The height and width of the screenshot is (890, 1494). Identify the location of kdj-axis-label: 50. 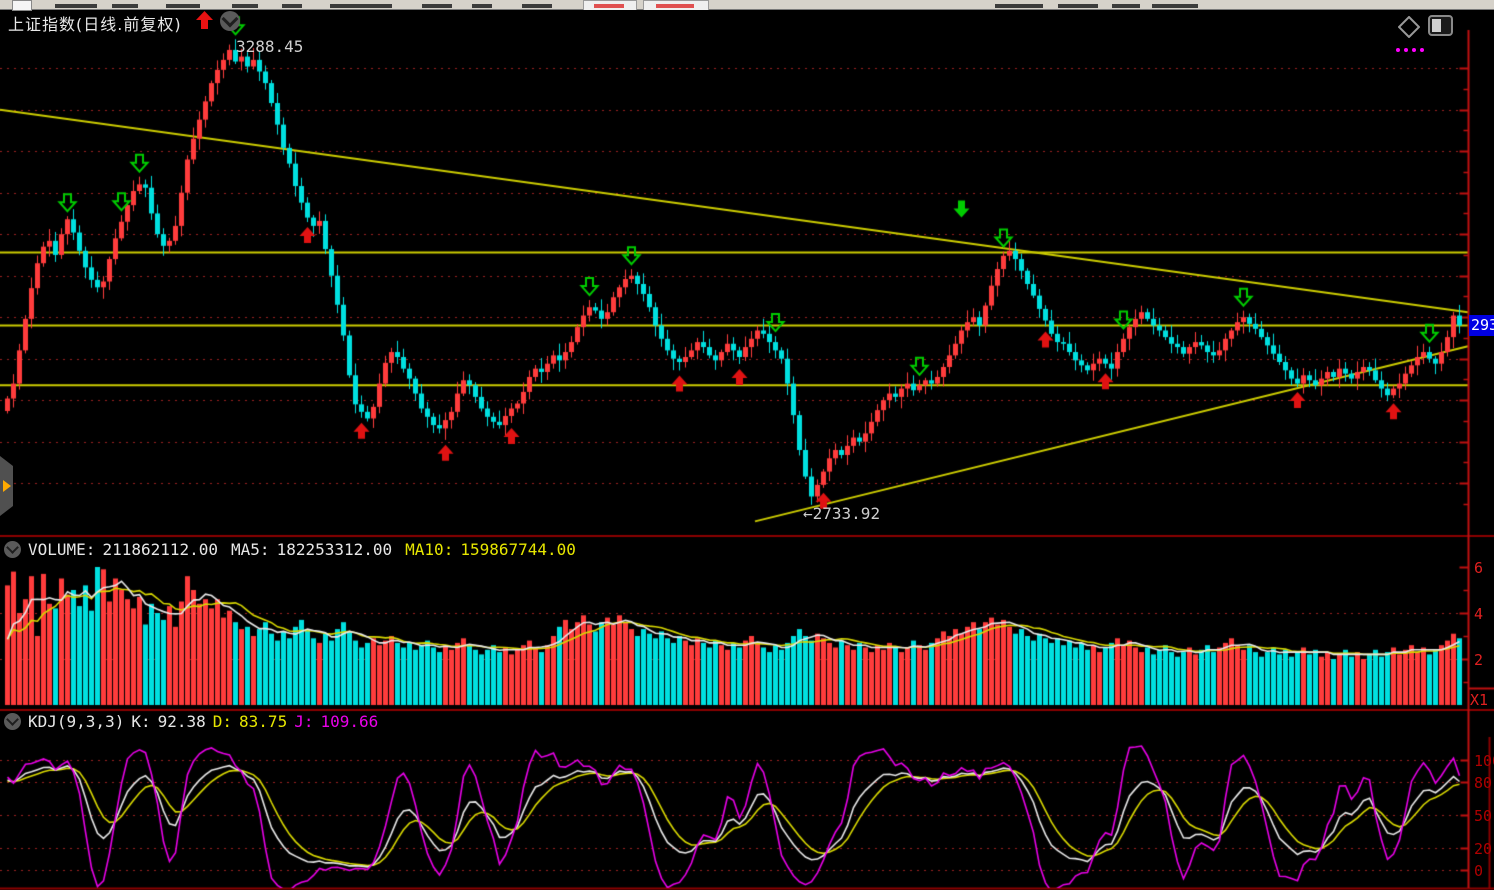
(1483, 816).